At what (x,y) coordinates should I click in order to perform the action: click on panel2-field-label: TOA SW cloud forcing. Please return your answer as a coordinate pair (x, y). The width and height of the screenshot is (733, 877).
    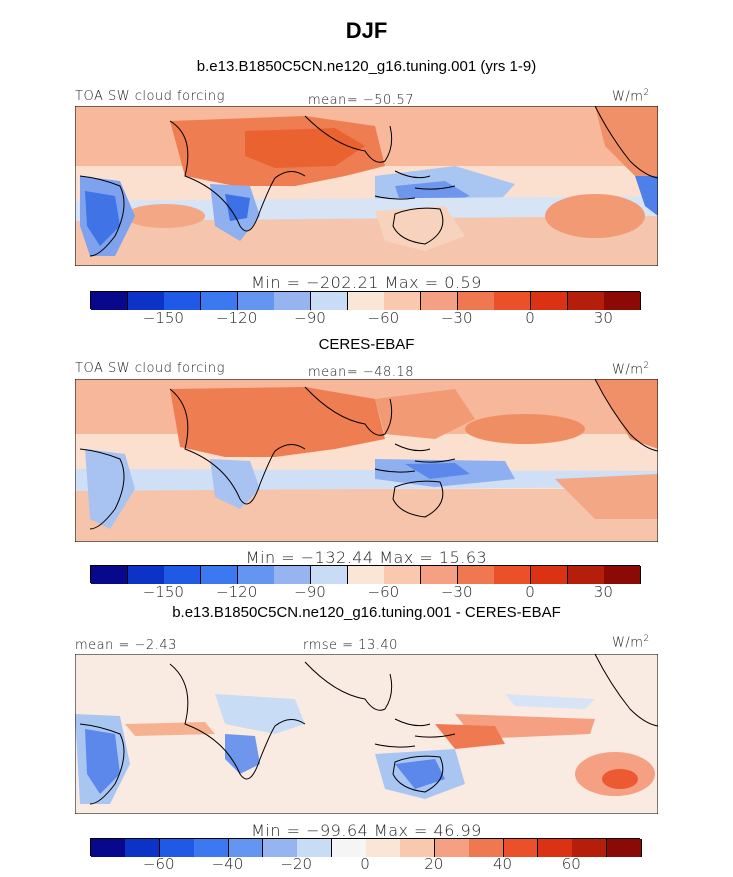
    Looking at the image, I should click on (150, 368).